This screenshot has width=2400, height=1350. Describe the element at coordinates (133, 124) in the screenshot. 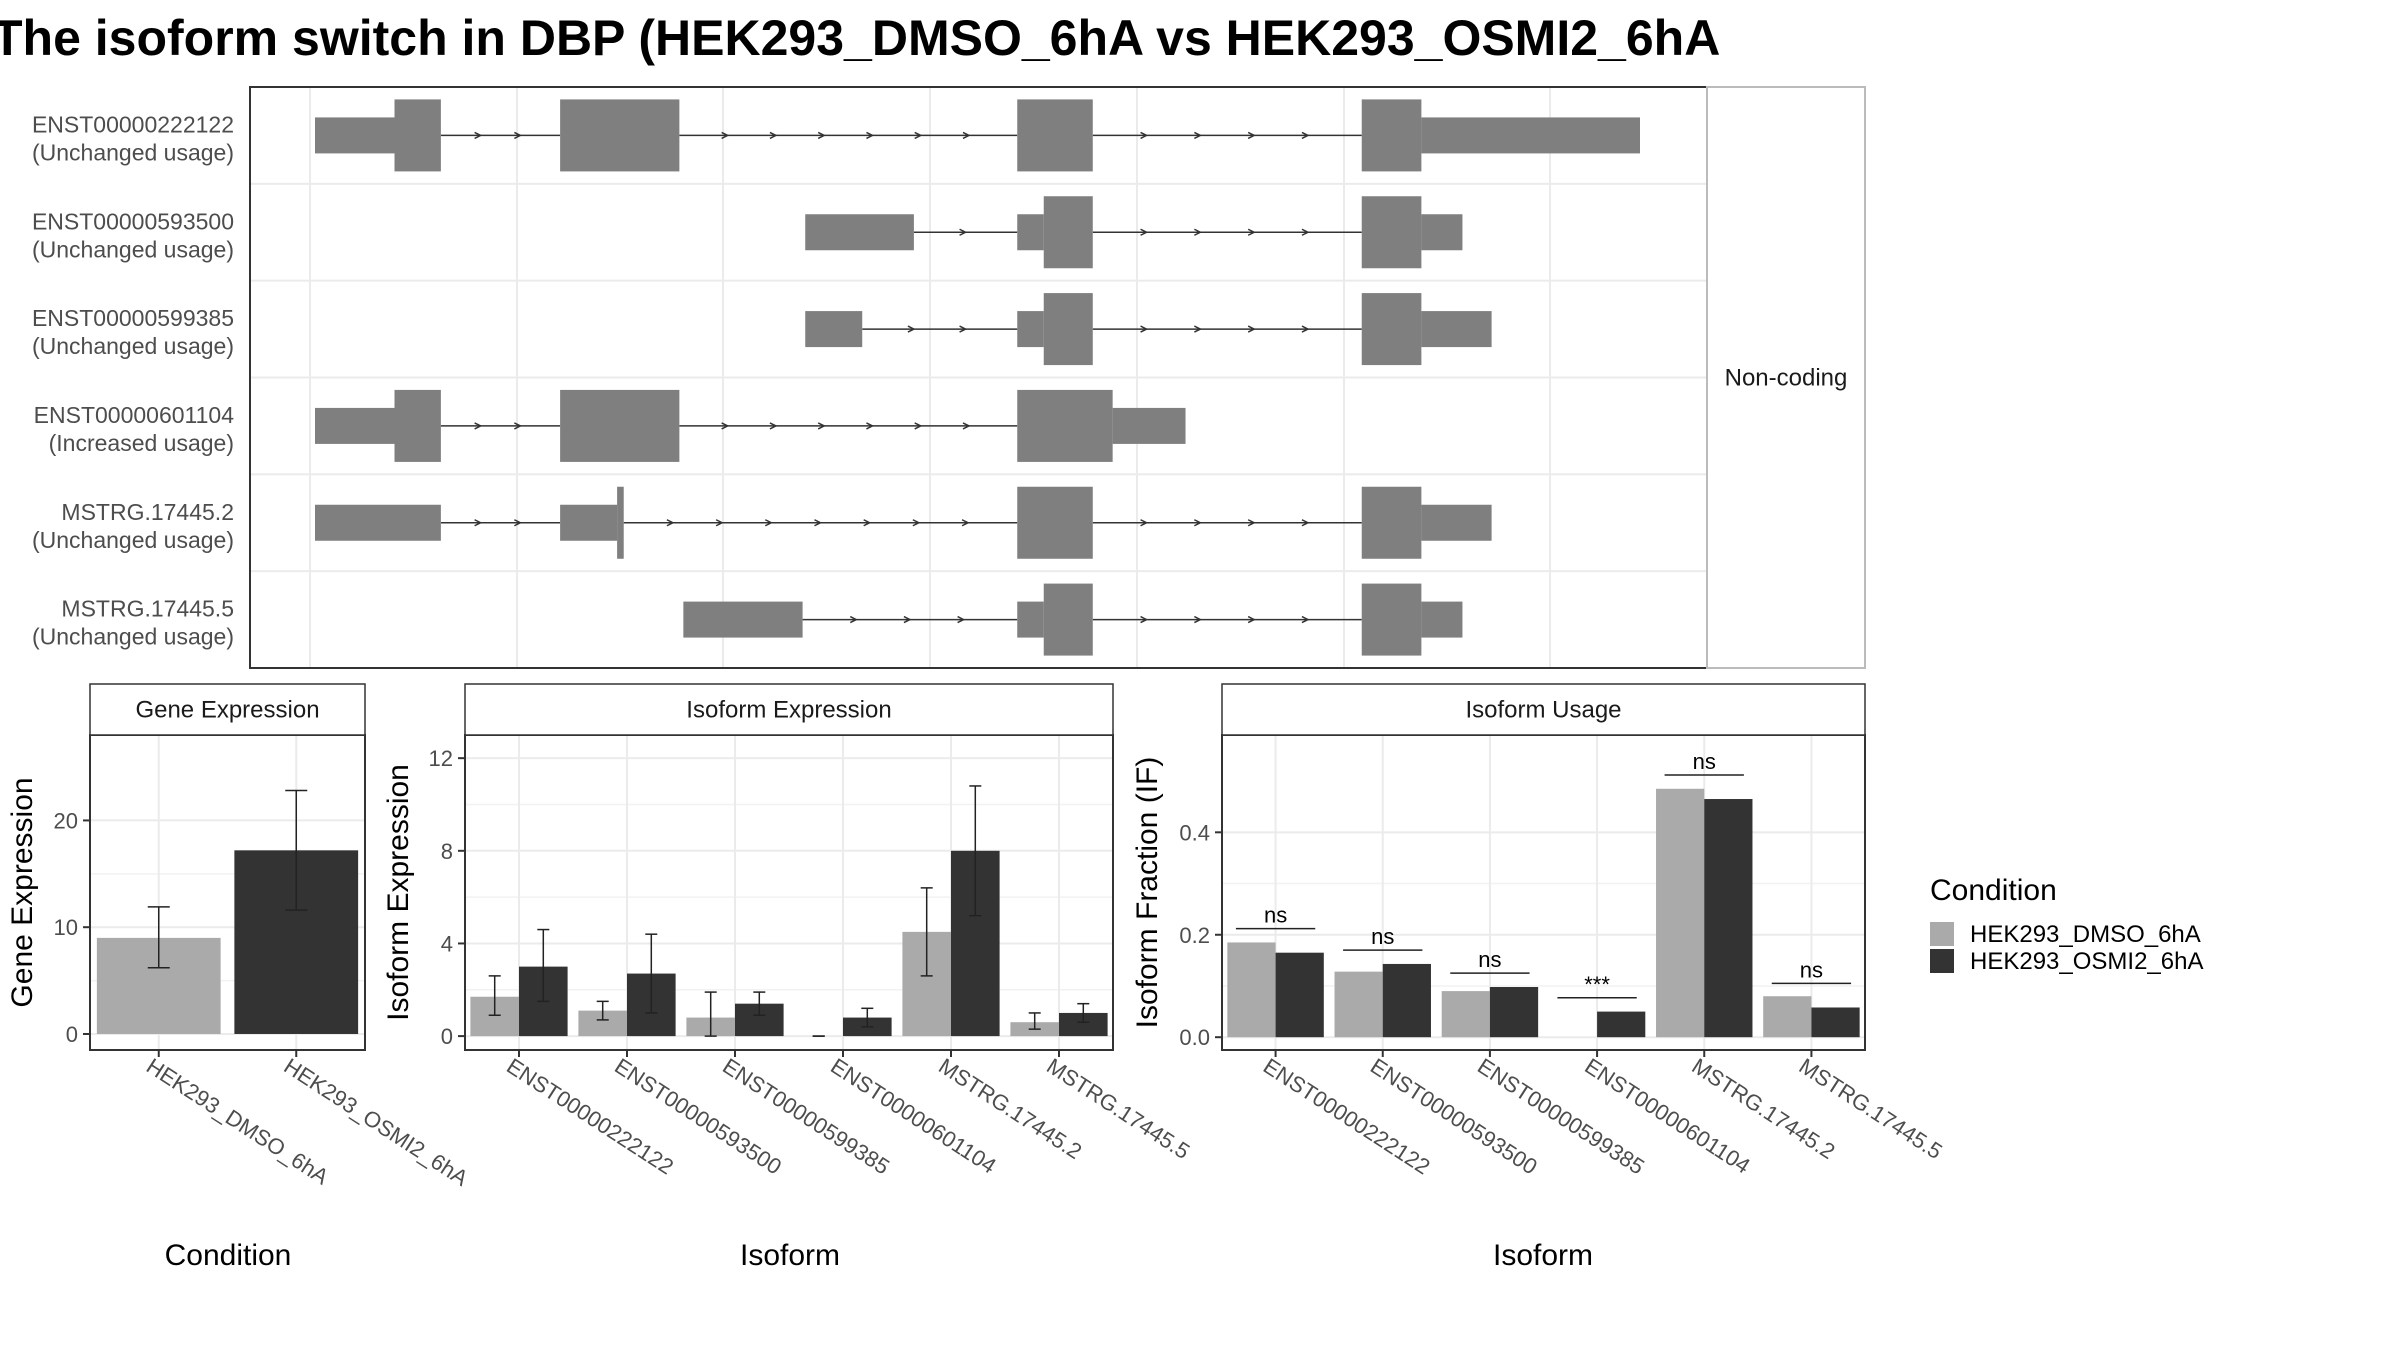

I see `transcript-id-label: ENST00000222122` at that location.